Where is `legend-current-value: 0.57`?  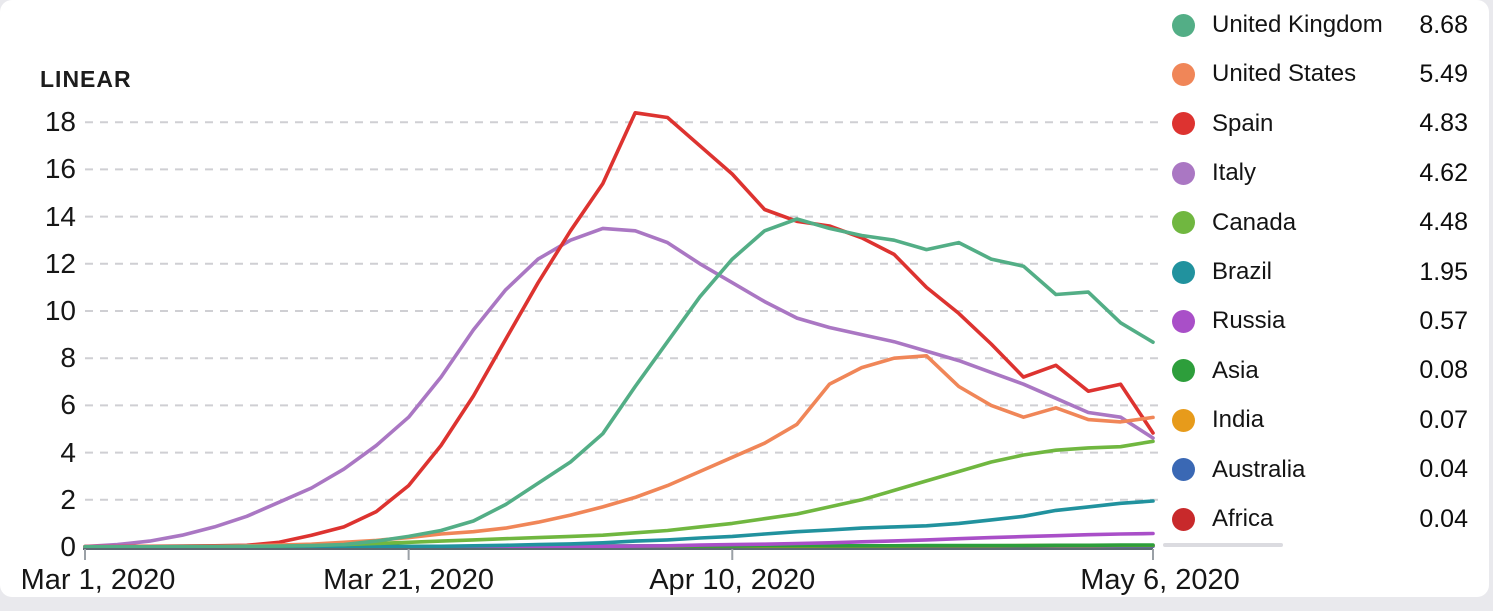 legend-current-value: 0.57 is located at coordinates (1443, 320).